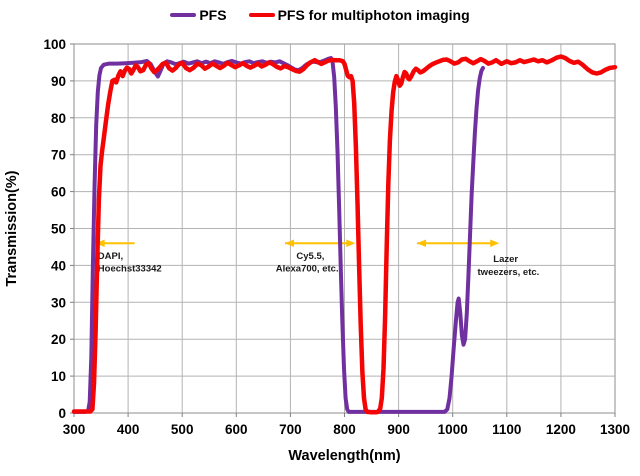 The height and width of the screenshot is (476, 640). What do you see at coordinates (213, 15) in the screenshot?
I see `legend-label-pfs: PFS` at bounding box center [213, 15].